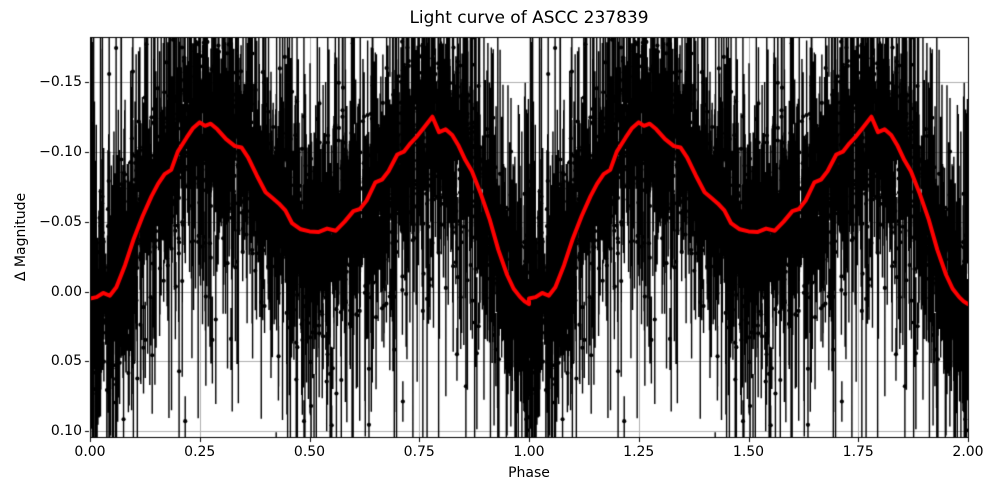 The image size is (1000, 500). What do you see at coordinates (529, 473) in the screenshot?
I see `x-axis-label: Phase` at bounding box center [529, 473].